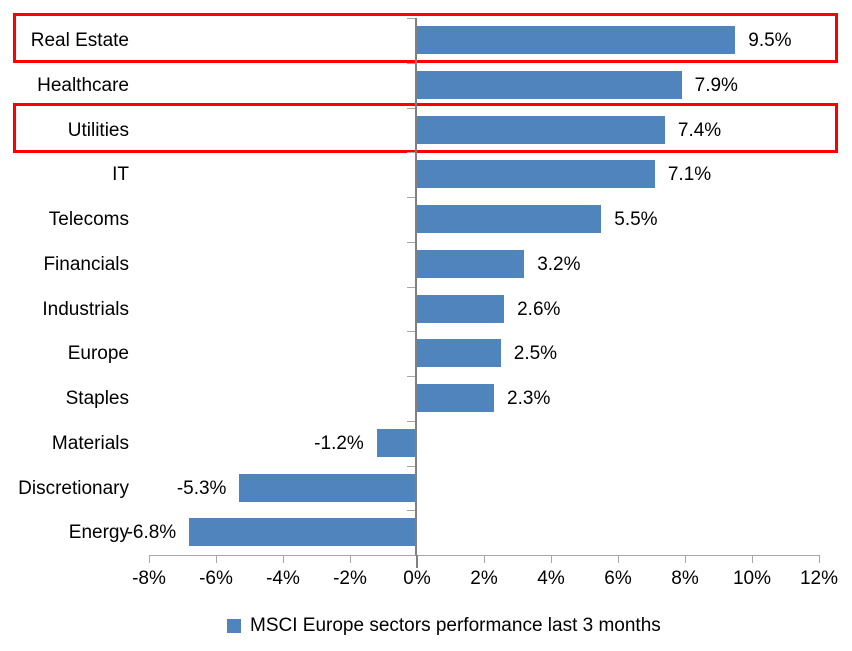 This screenshot has width=852, height=651. What do you see at coordinates (396, 443) in the screenshot?
I see `bar-materials` at bounding box center [396, 443].